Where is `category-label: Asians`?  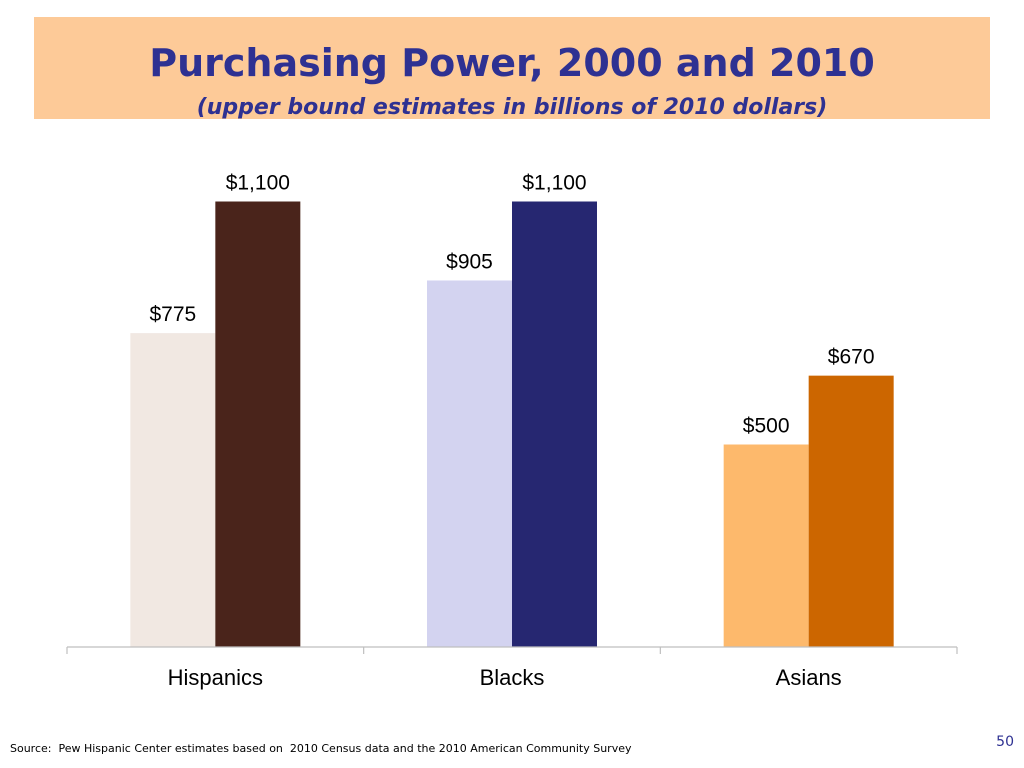 category-label: Asians is located at coordinates (809, 677).